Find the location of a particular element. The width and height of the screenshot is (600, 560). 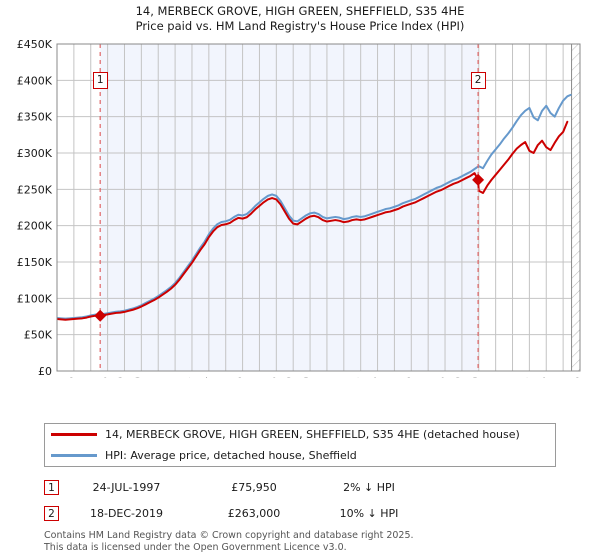

svg-text: 2024 is located at coordinates (542, 377).